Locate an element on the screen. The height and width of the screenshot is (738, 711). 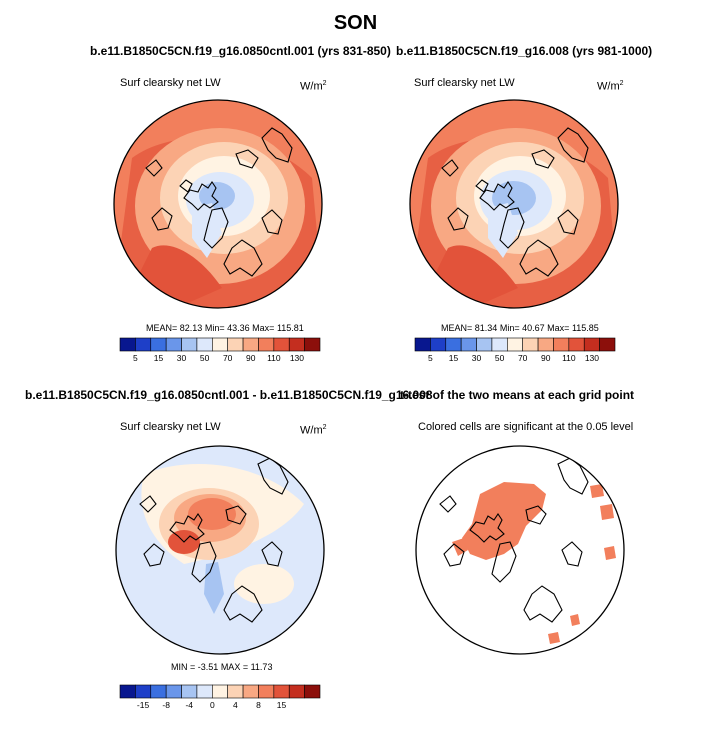
panel-1-min-value: 43.36 is located at coordinates (238, 328).